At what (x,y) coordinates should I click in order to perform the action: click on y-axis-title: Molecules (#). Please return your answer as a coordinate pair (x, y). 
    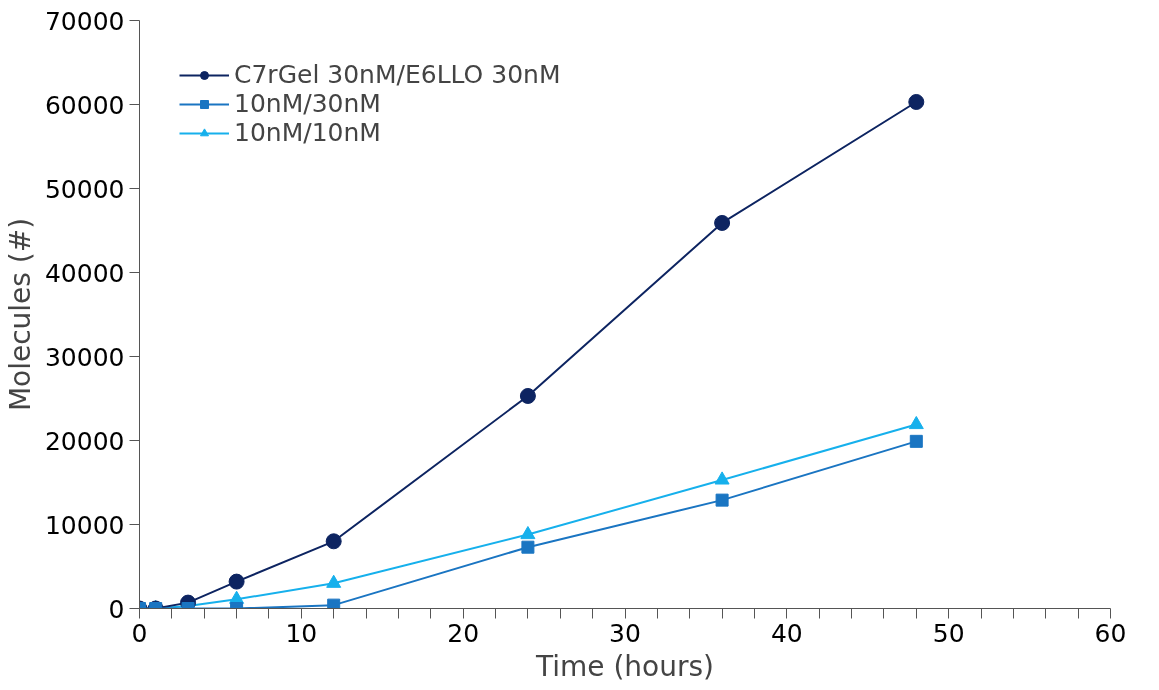
    Looking at the image, I should click on (20, 314).